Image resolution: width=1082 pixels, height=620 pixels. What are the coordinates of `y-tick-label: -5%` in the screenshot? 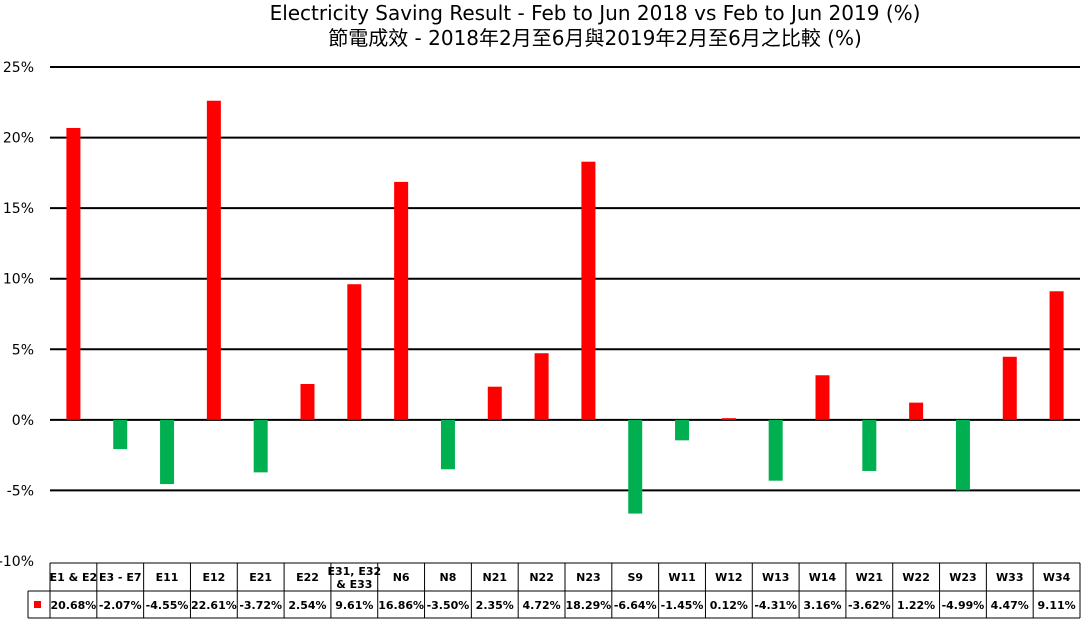 It's located at (20, 491).